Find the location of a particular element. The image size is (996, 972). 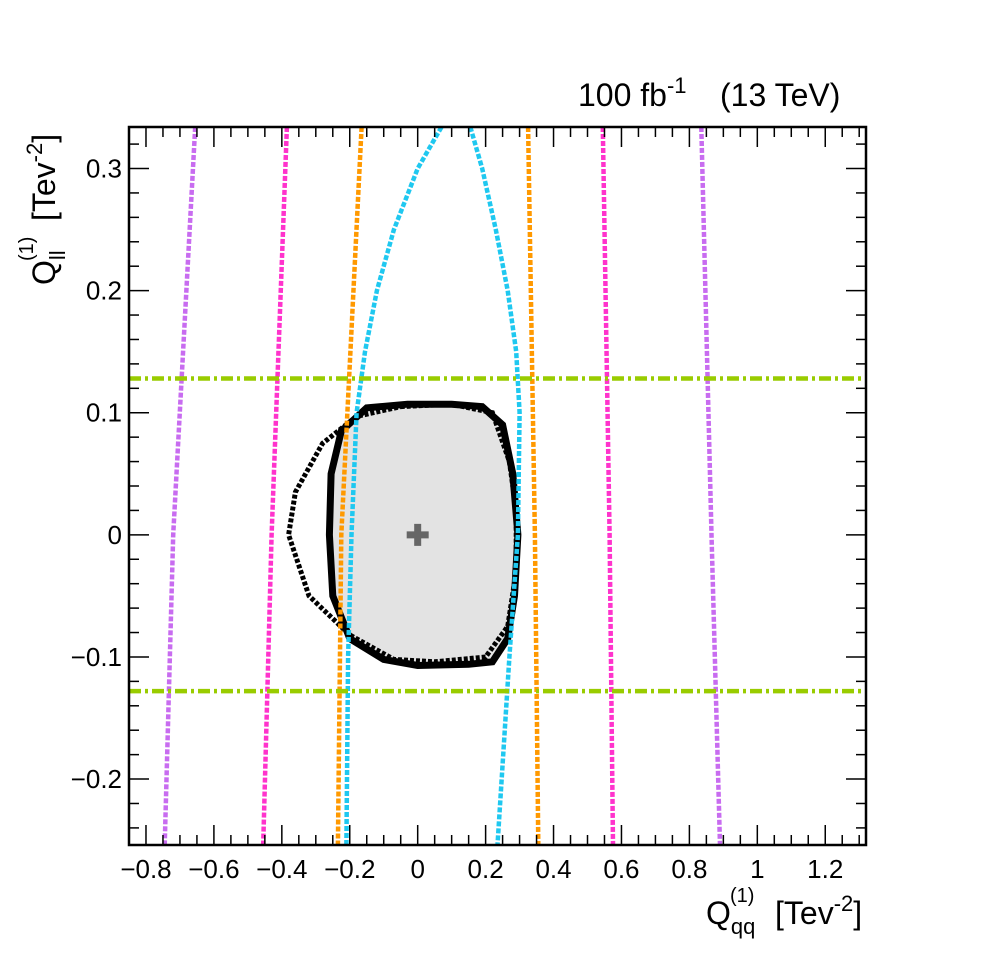

x-tick-label: −0.8 is located at coordinates (145, 869).